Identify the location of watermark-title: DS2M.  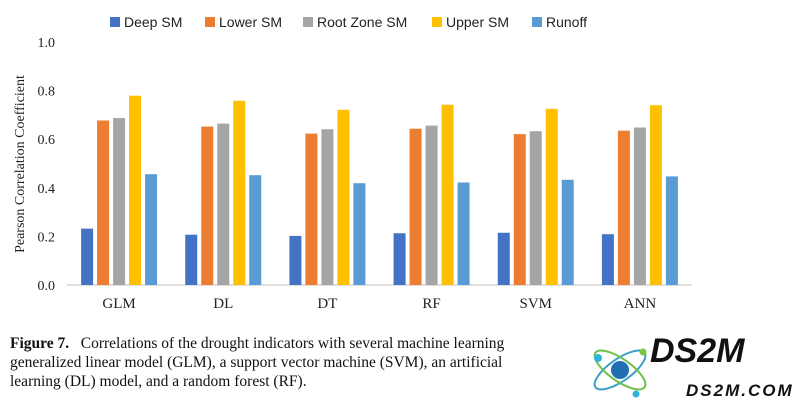
(697, 351).